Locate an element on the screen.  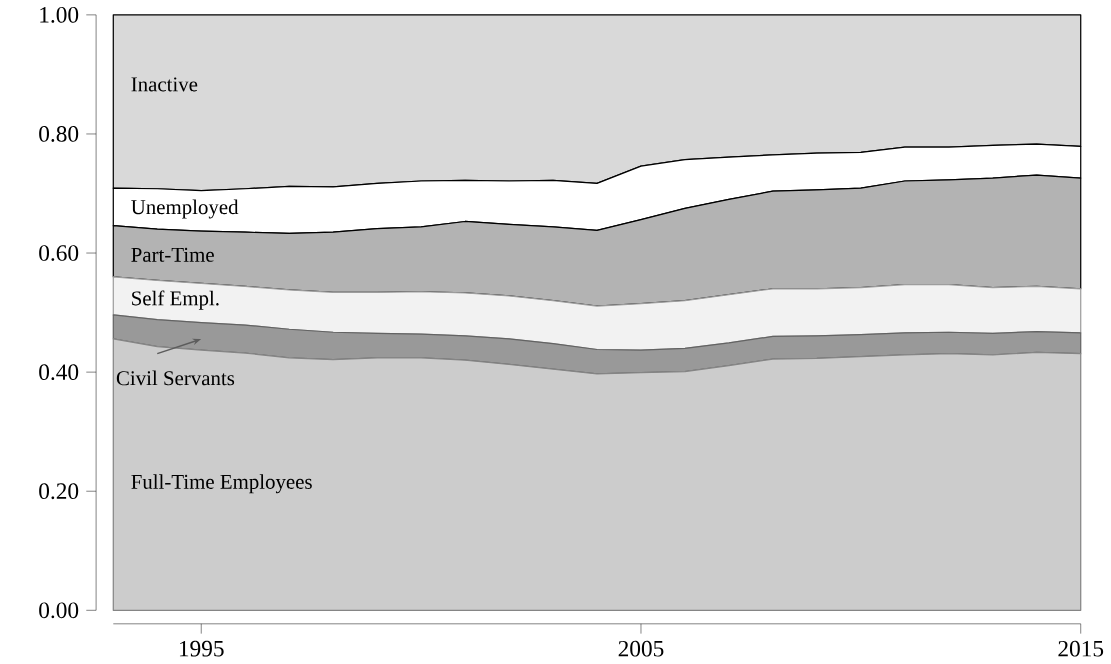
series-label: Full-Time Employees is located at coordinates (221, 484).